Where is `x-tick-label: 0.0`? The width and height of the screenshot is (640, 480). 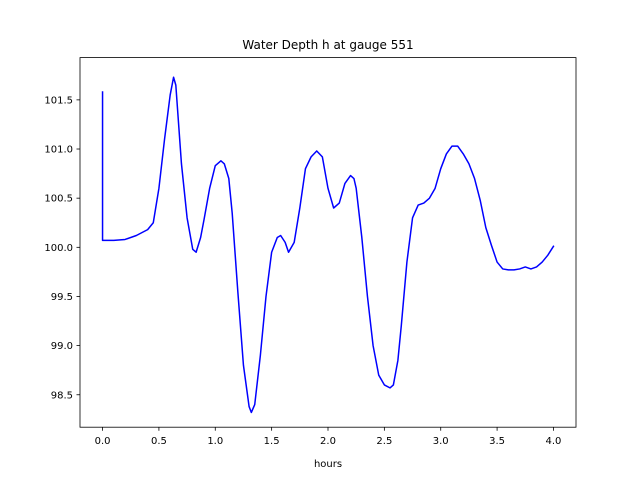
x-tick-label: 0.0 is located at coordinates (103, 441).